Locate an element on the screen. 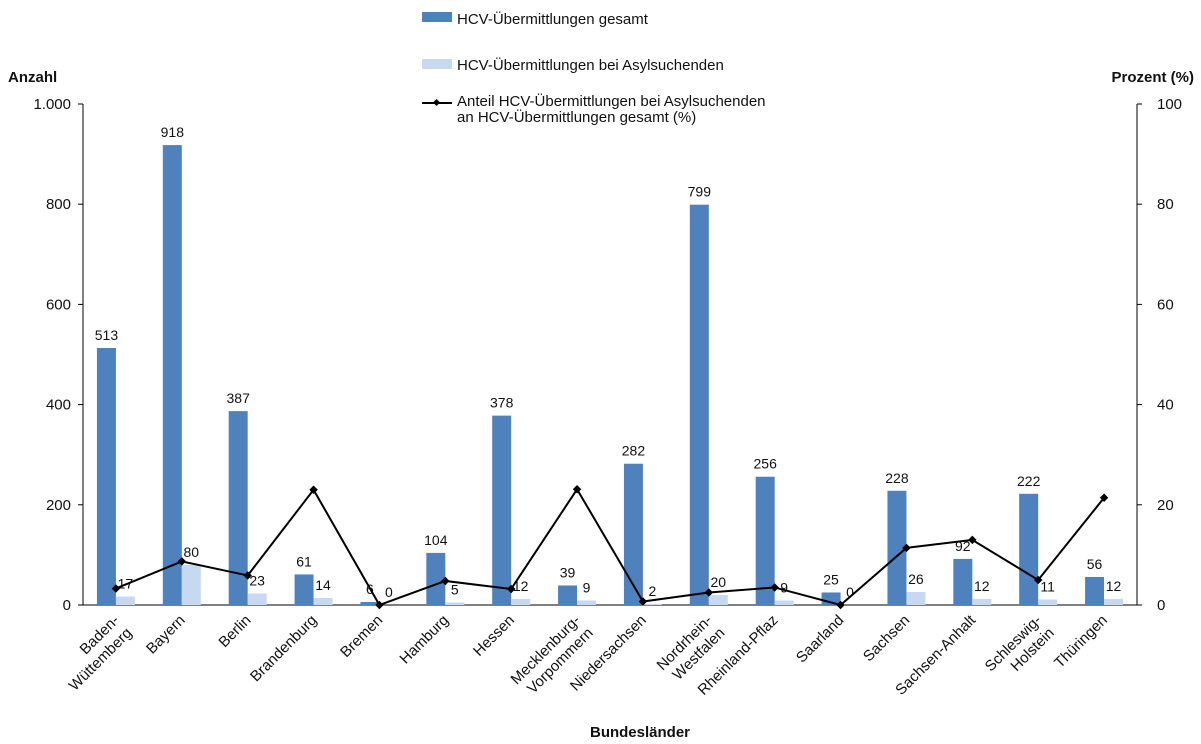 The width and height of the screenshot is (1201, 744). category-label: Saarland is located at coordinates (820, 639).